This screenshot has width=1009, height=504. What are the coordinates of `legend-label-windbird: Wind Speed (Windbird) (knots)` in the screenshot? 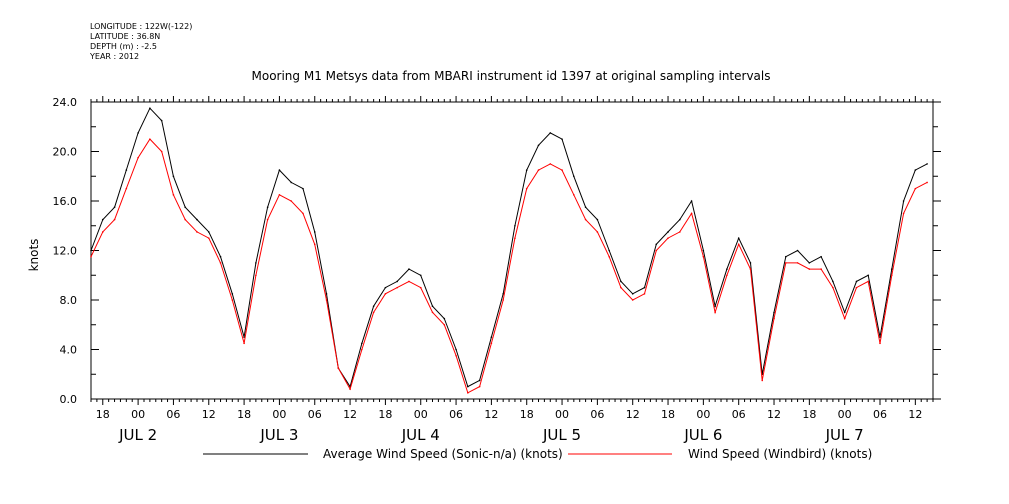 It's located at (780, 454).